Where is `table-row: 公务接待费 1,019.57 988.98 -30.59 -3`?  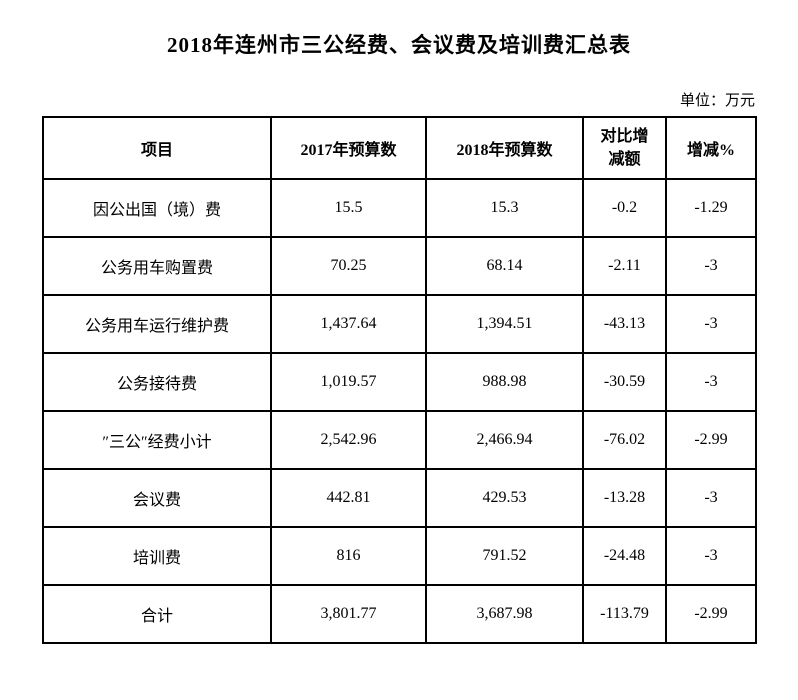 table-row: 公务接待费 1,019.57 988.98 -30.59 -3 is located at coordinates (399, 382).